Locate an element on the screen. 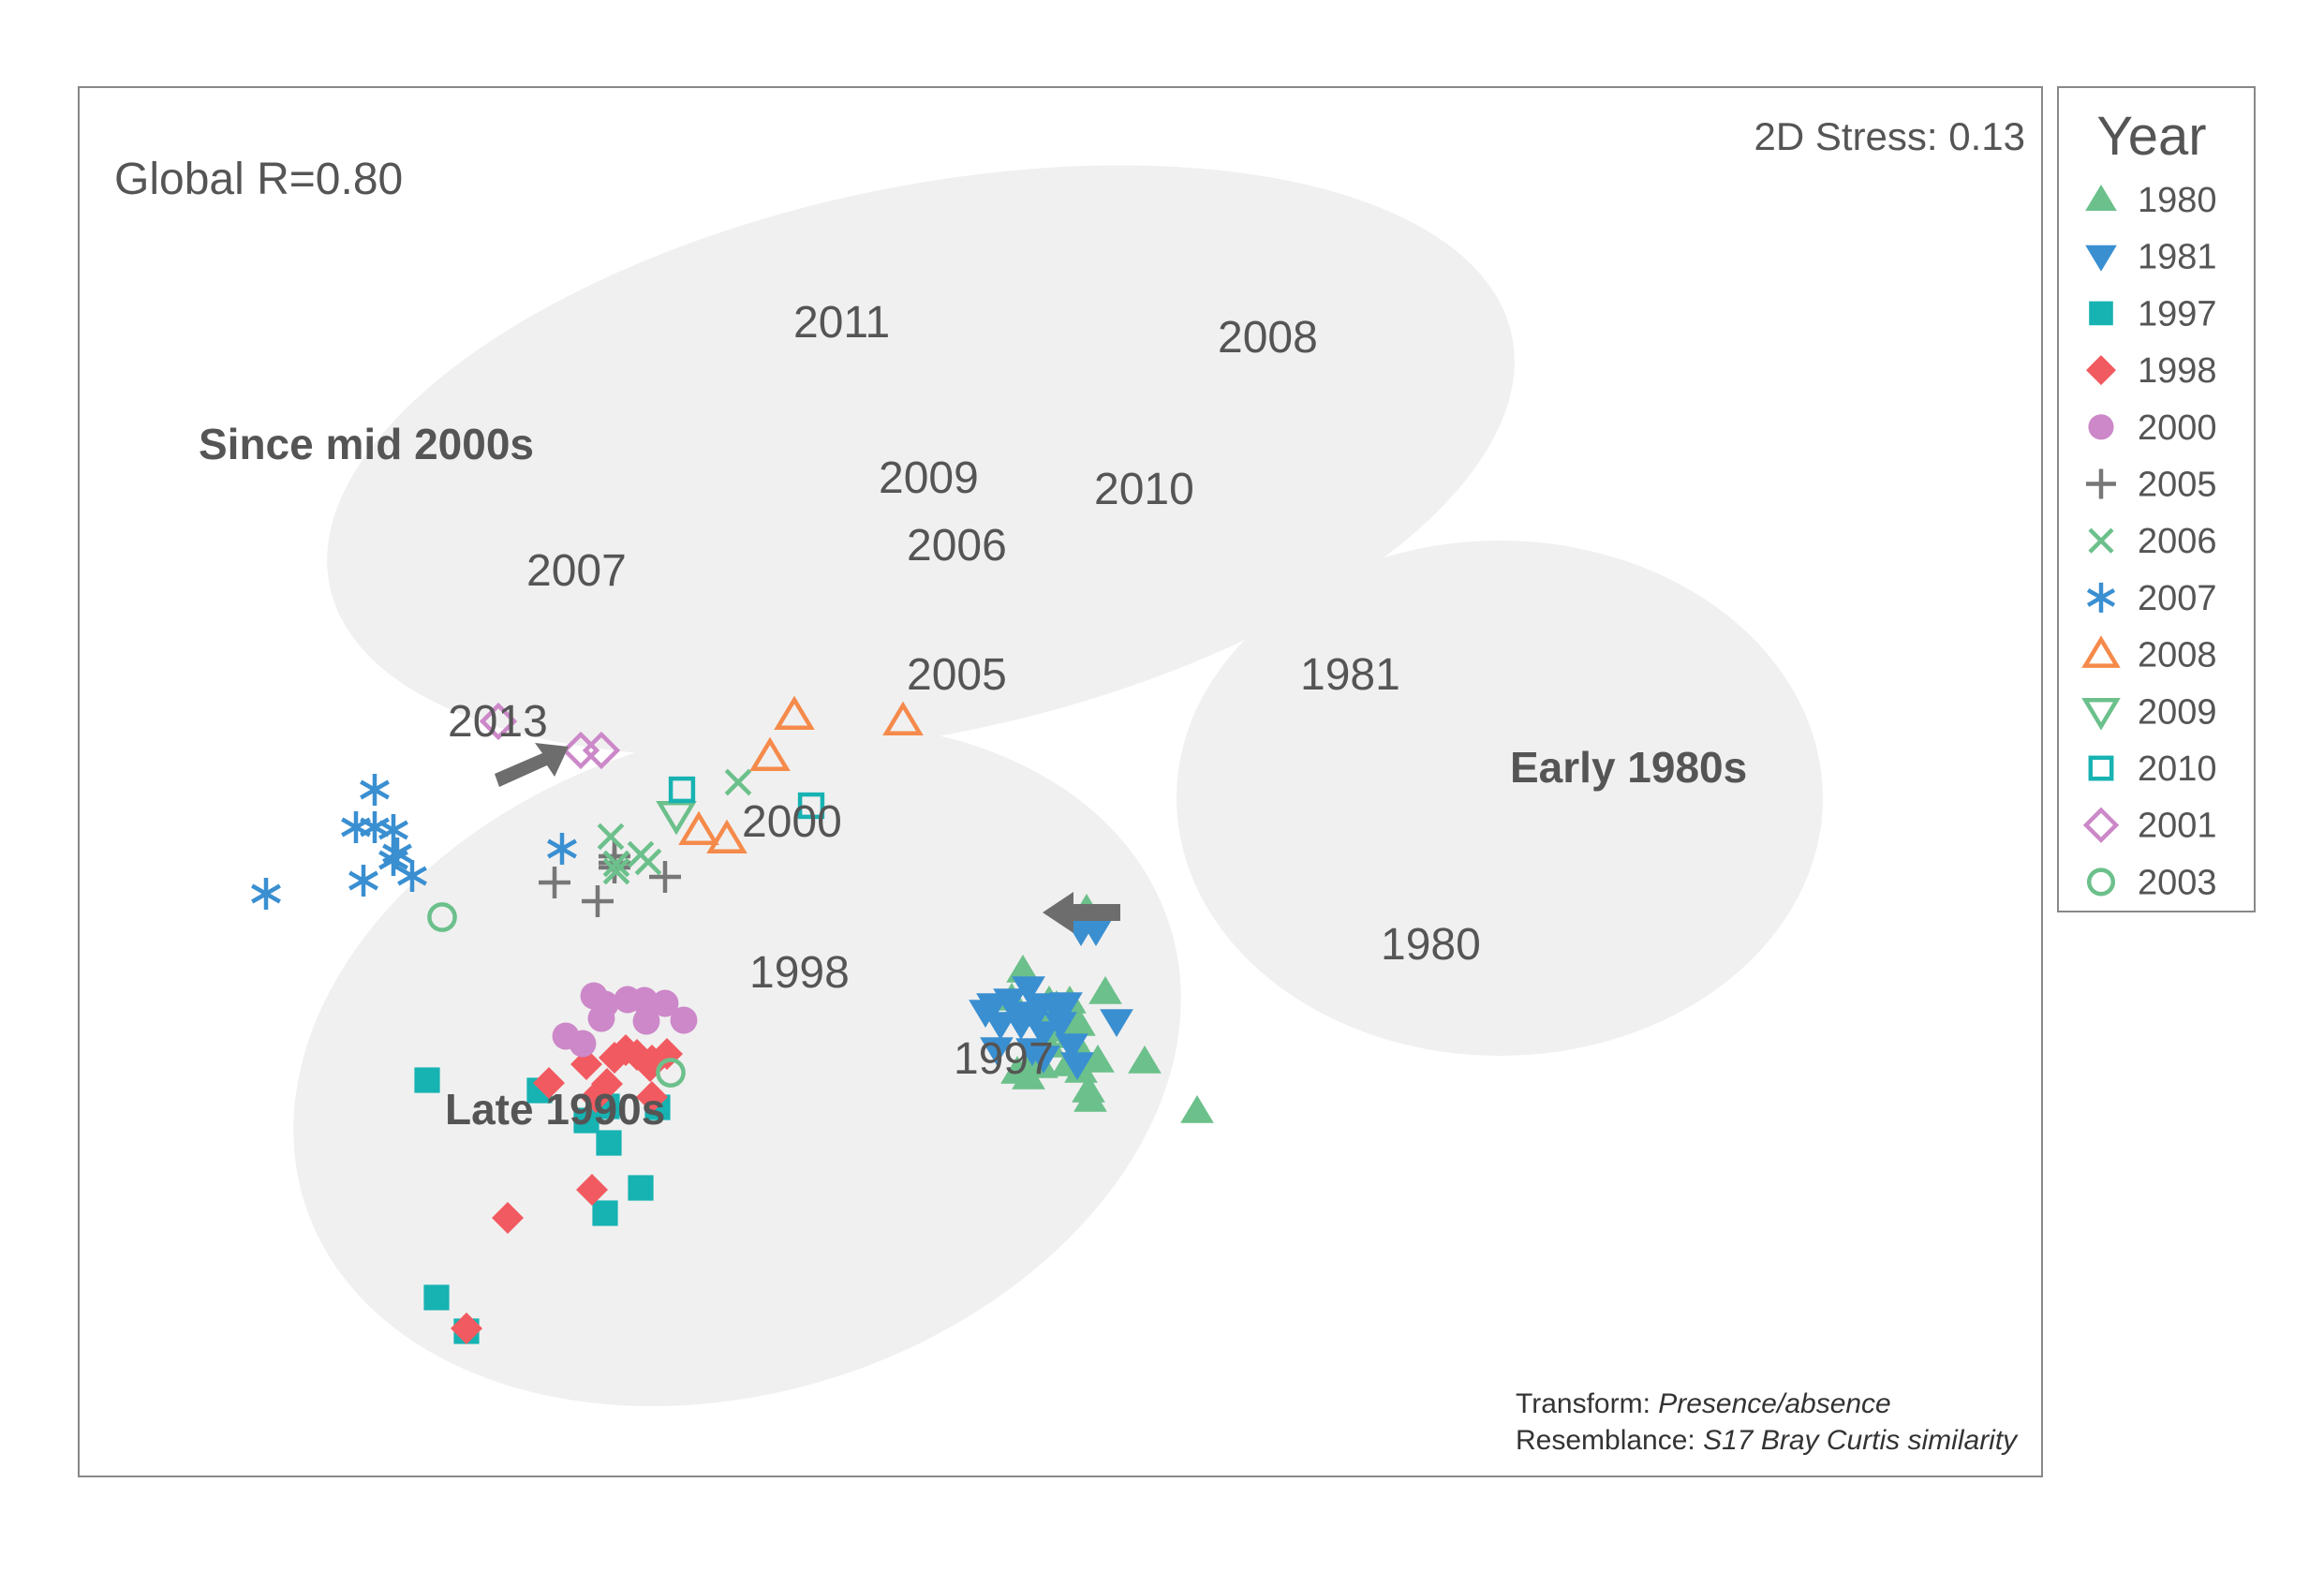 The image size is (2324, 1572). legend-marker-2009 is located at coordinates (2101, 715).